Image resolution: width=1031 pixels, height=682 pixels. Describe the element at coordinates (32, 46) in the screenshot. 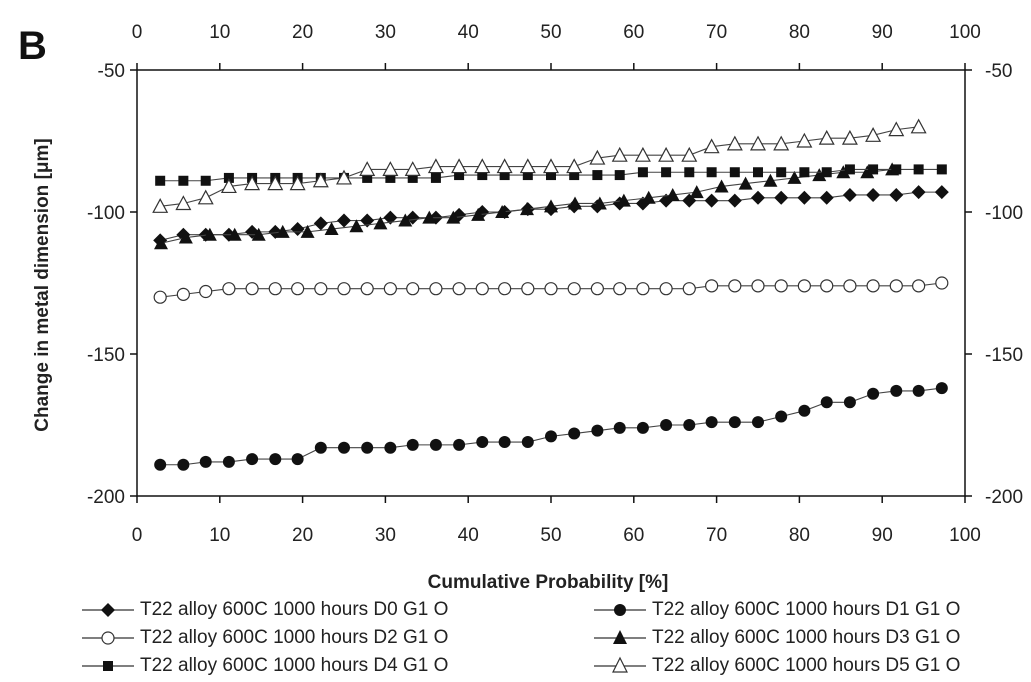

I see `panel-label: B` at that location.